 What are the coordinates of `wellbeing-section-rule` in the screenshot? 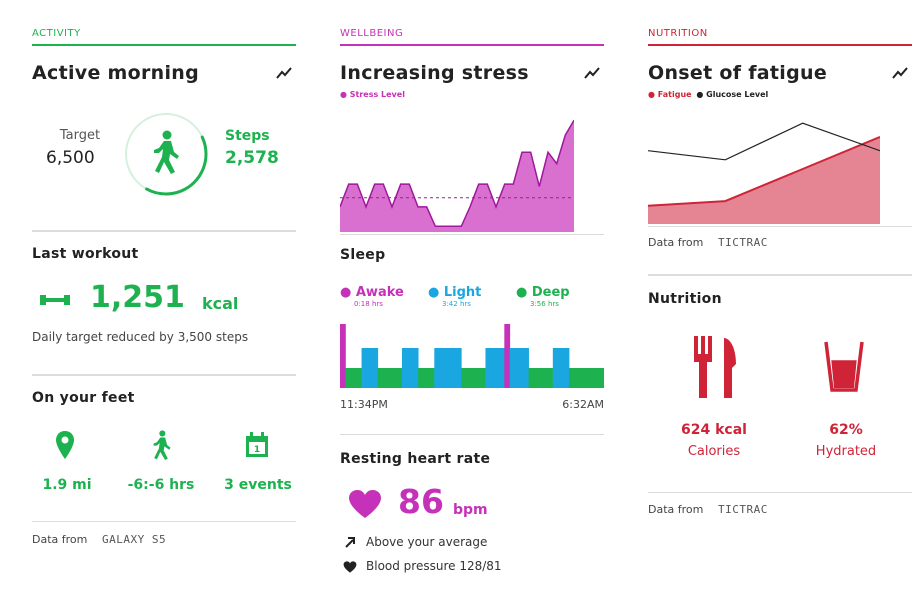 It's located at (472, 45).